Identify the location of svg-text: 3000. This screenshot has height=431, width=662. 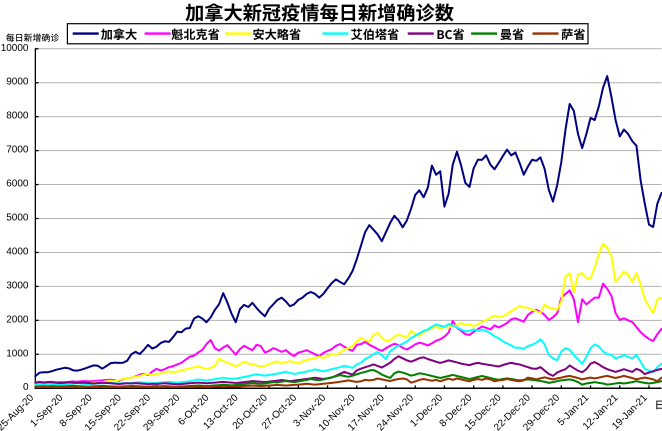
(17, 285).